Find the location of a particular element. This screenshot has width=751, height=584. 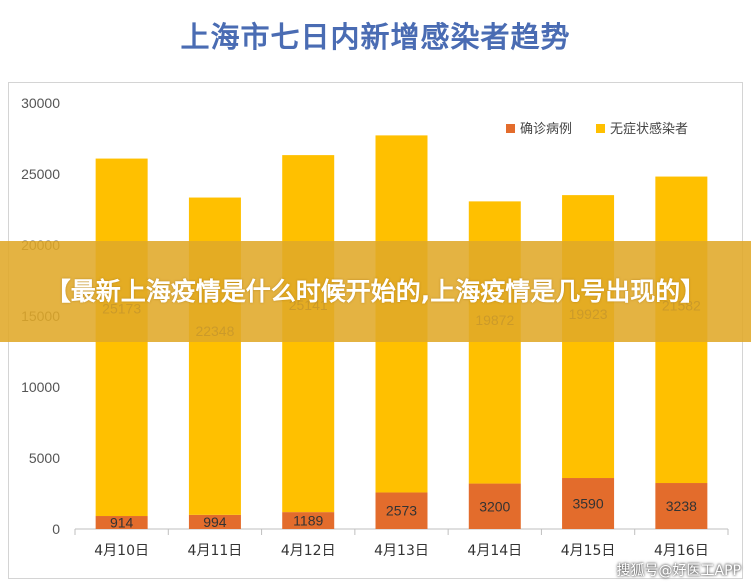

x-tick-label: 4月14日 is located at coordinates (494, 551).